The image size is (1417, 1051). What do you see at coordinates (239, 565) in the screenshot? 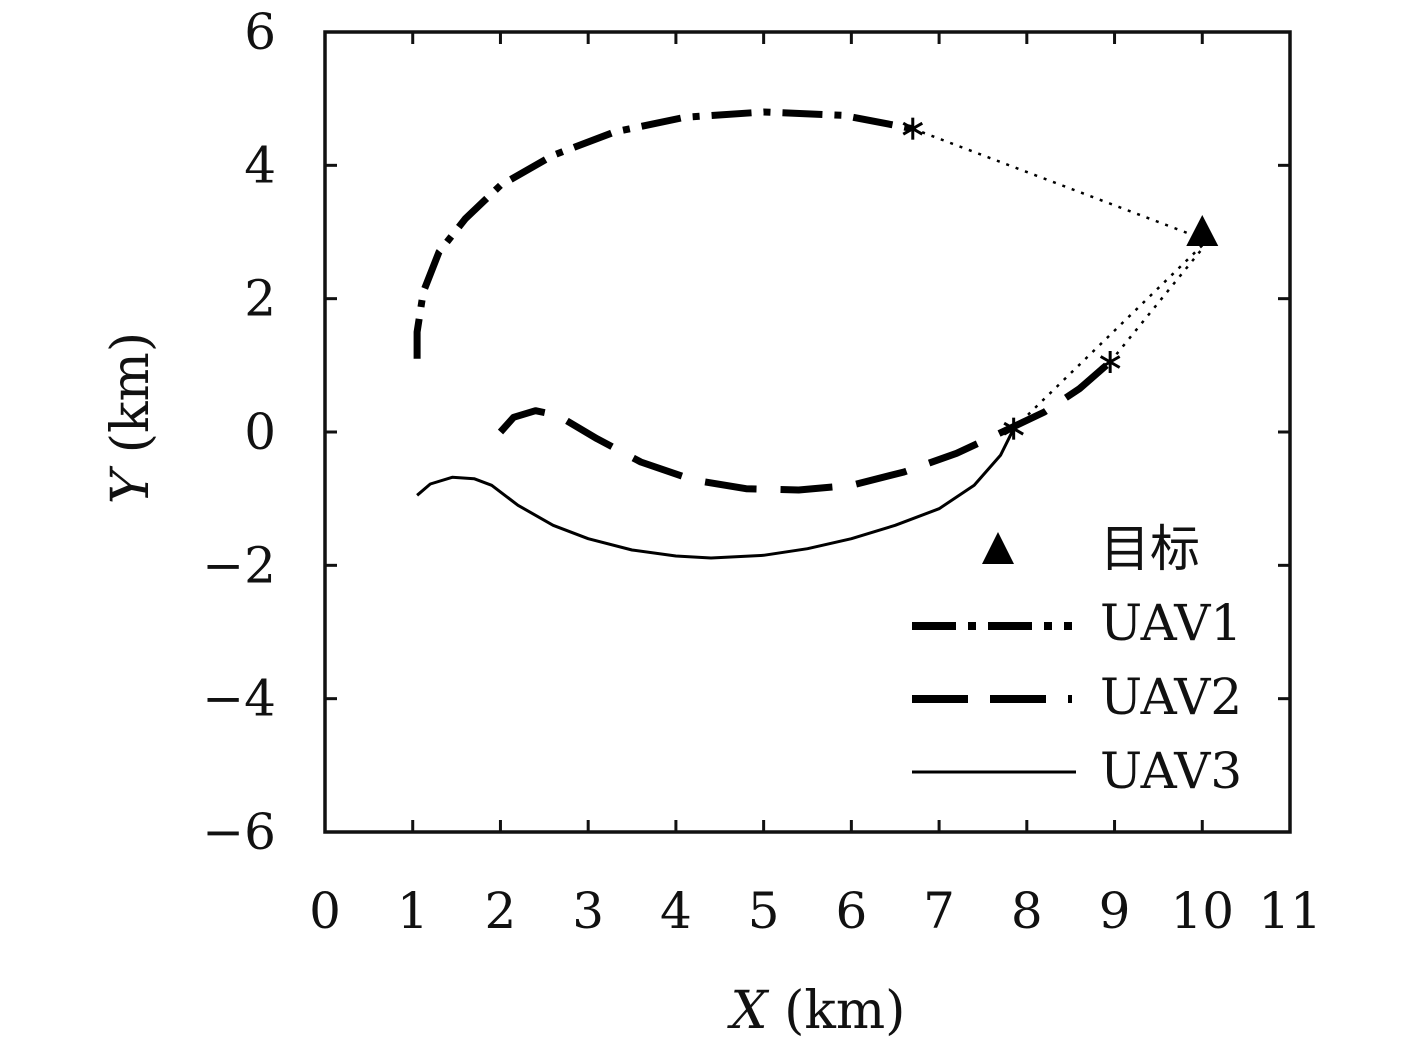
I see `y-tick-label: −2` at bounding box center [239, 565].